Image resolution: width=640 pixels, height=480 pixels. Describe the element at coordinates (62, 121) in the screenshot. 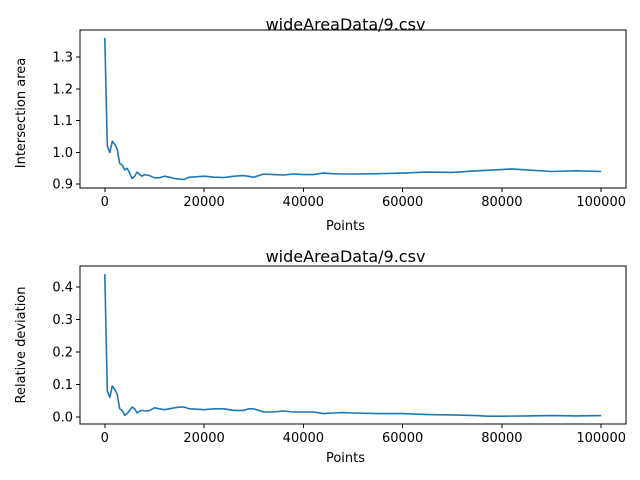

I see `y-tick-label: 1.1` at that location.